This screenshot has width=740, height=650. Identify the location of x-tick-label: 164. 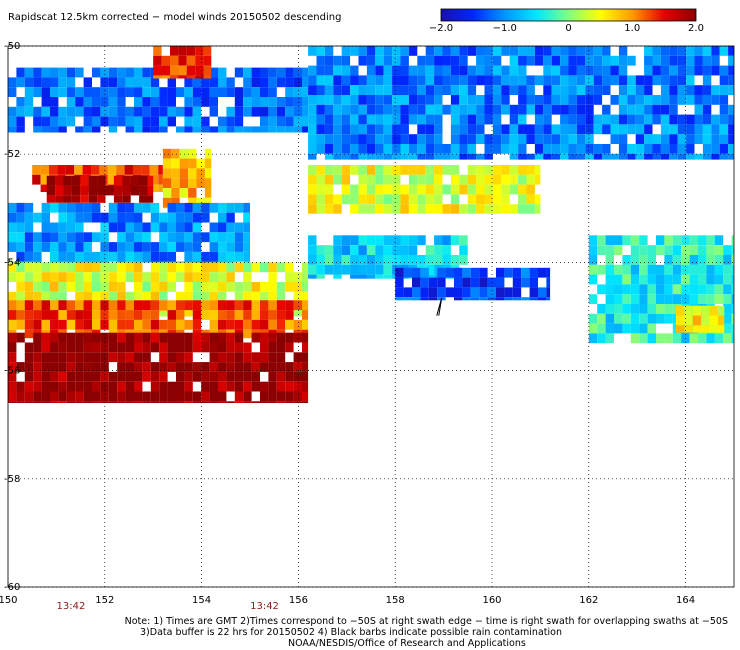
(685, 600).